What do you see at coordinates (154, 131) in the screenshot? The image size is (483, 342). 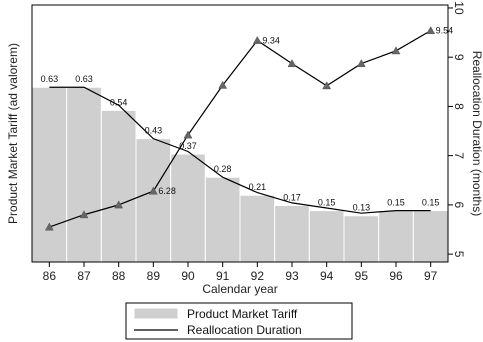 I see `bar-label-89: 0.43` at bounding box center [154, 131].